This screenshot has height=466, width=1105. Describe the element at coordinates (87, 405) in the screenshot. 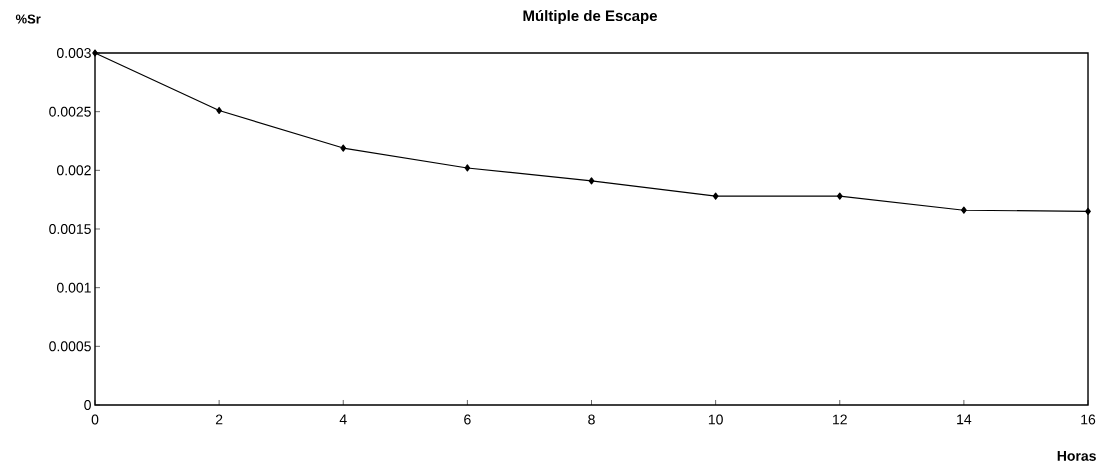

I see `y-tick-label: 0` at that location.